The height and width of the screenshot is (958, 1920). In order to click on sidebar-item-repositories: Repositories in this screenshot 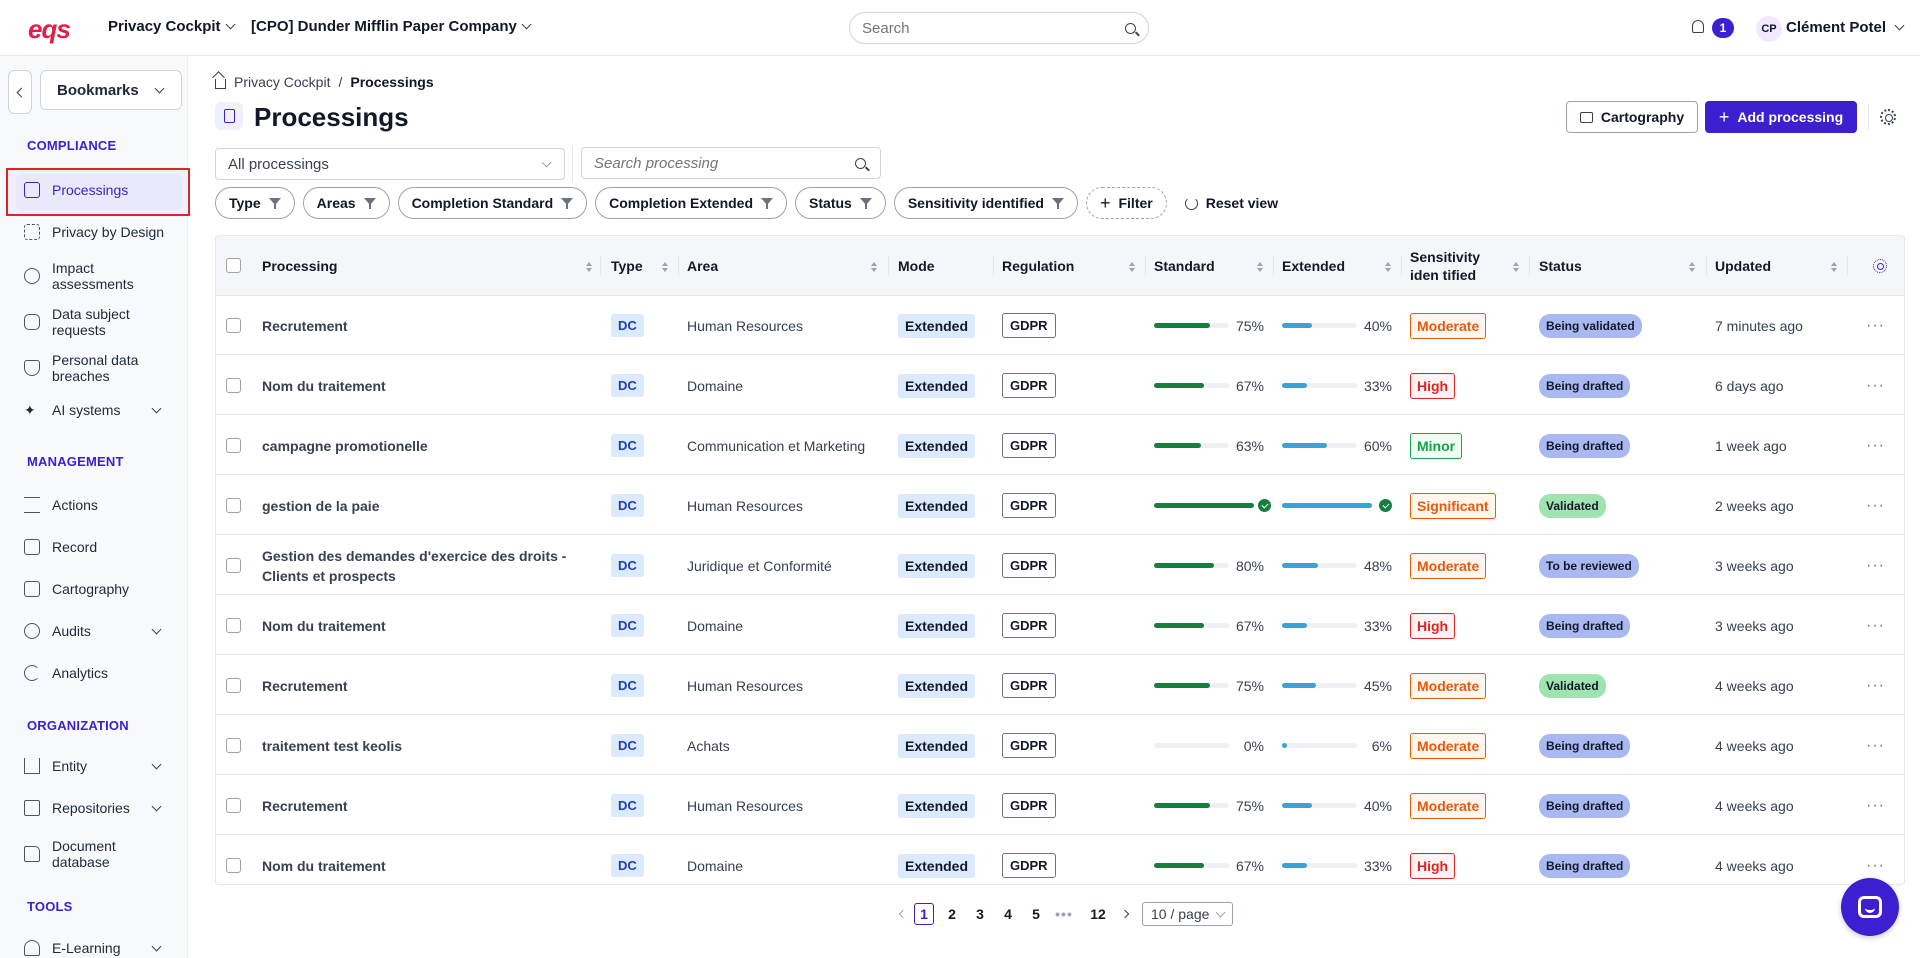, I will do `click(104, 808)`.